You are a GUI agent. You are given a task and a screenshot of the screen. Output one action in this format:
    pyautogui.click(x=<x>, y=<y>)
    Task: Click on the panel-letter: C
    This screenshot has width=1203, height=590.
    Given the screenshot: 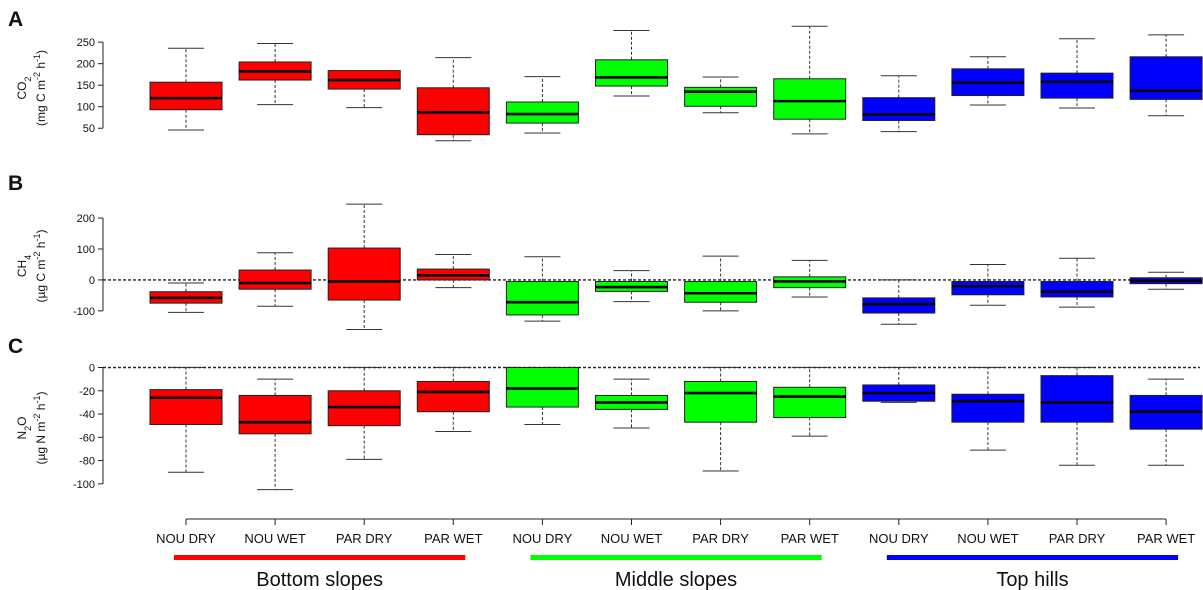 What is the action you would take?
    pyautogui.click(x=15, y=346)
    